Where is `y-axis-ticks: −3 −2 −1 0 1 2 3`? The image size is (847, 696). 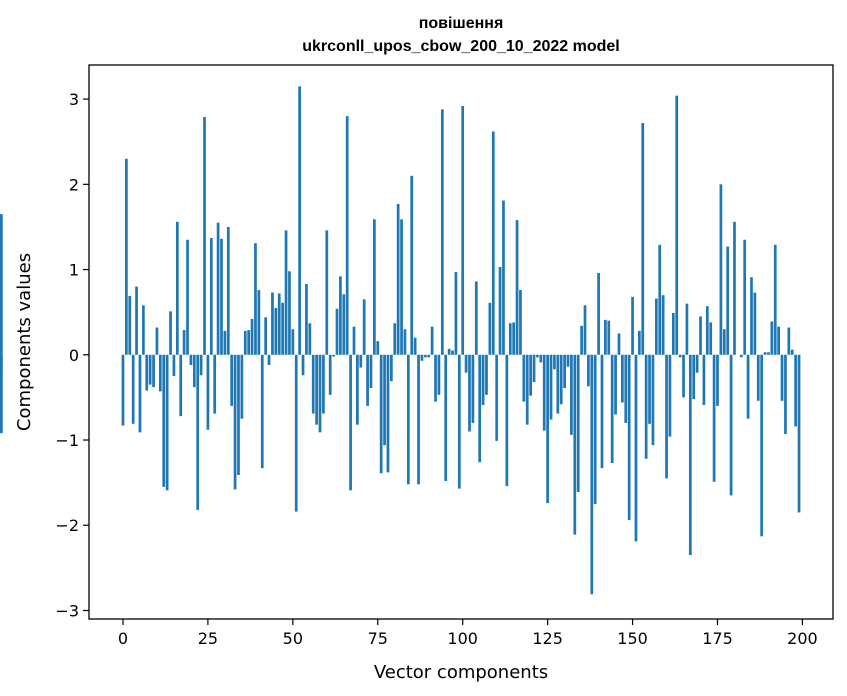
y-axis-ticks: −3 −2 −1 0 1 2 3 is located at coordinates (72, 355).